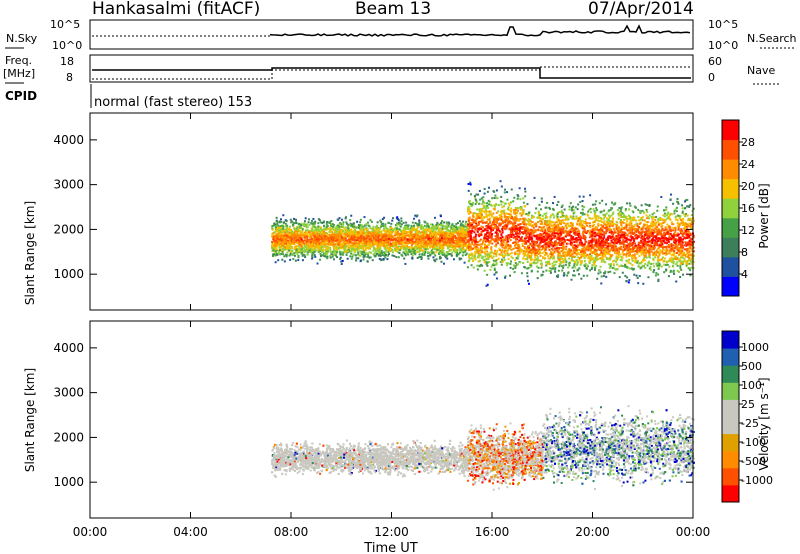 The height and width of the screenshot is (554, 800). What do you see at coordinates (22, 38) in the screenshot?
I see `nsky-label: N.Sky` at bounding box center [22, 38].